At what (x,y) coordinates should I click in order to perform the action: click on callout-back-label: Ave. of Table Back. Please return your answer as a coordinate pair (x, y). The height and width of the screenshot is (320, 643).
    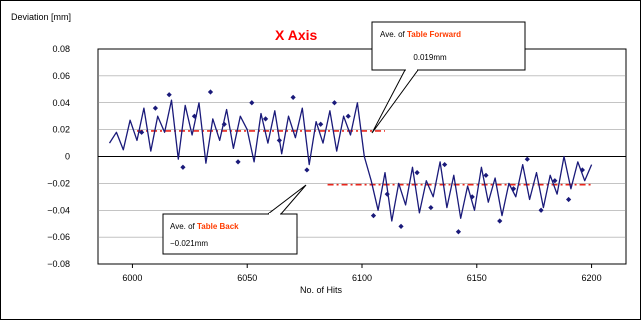
    Looking at the image, I should click on (204, 226).